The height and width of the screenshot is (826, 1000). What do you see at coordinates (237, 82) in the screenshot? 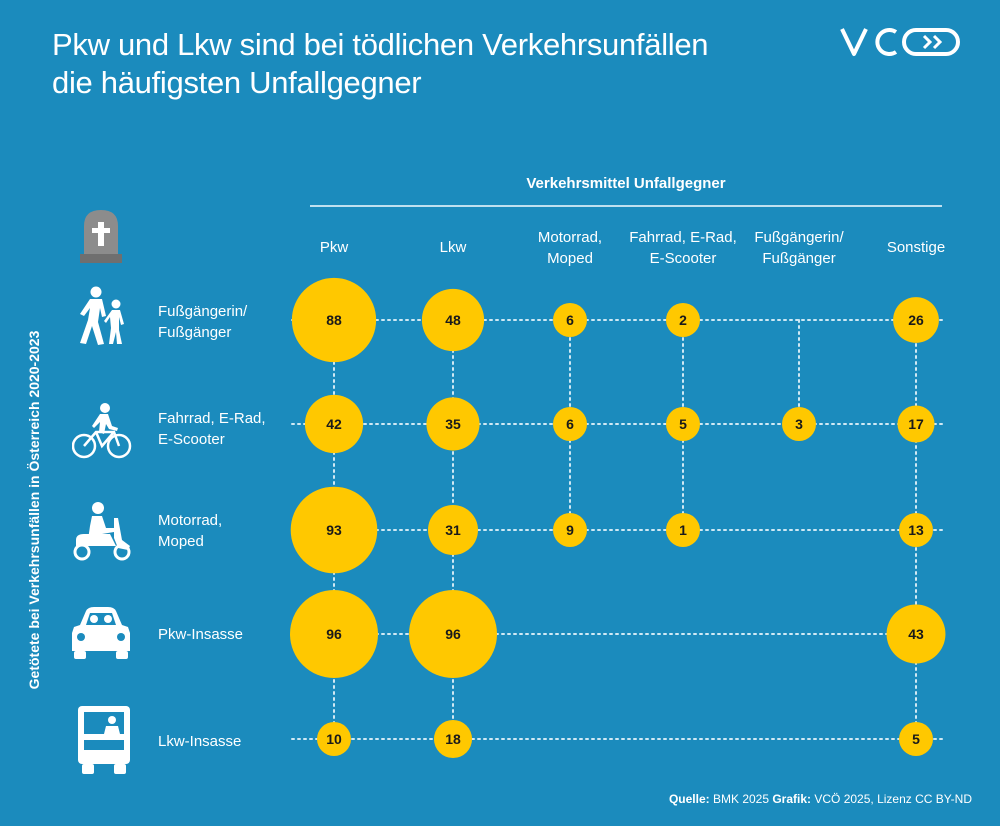
I see `title-line-2: die häufigsten Unfallgegner` at bounding box center [237, 82].